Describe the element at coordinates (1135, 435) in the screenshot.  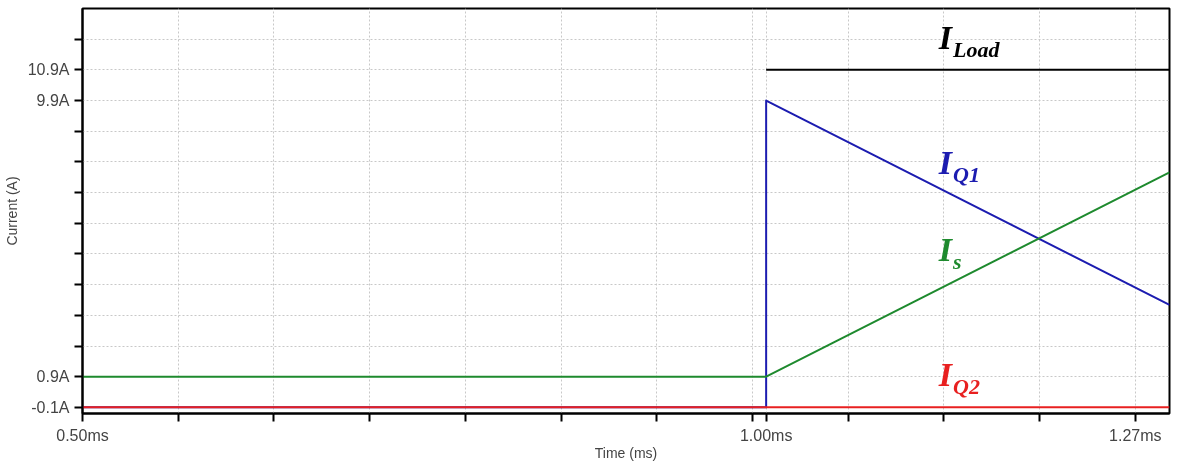
I see `x-tick-label: 1.27ms` at that location.